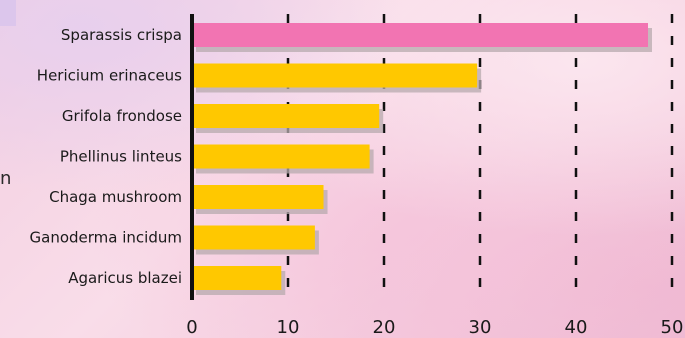 The height and width of the screenshot is (338, 685). What do you see at coordinates (106, 238) in the screenshot?
I see `category-label: Ganoderma incidum` at bounding box center [106, 238].